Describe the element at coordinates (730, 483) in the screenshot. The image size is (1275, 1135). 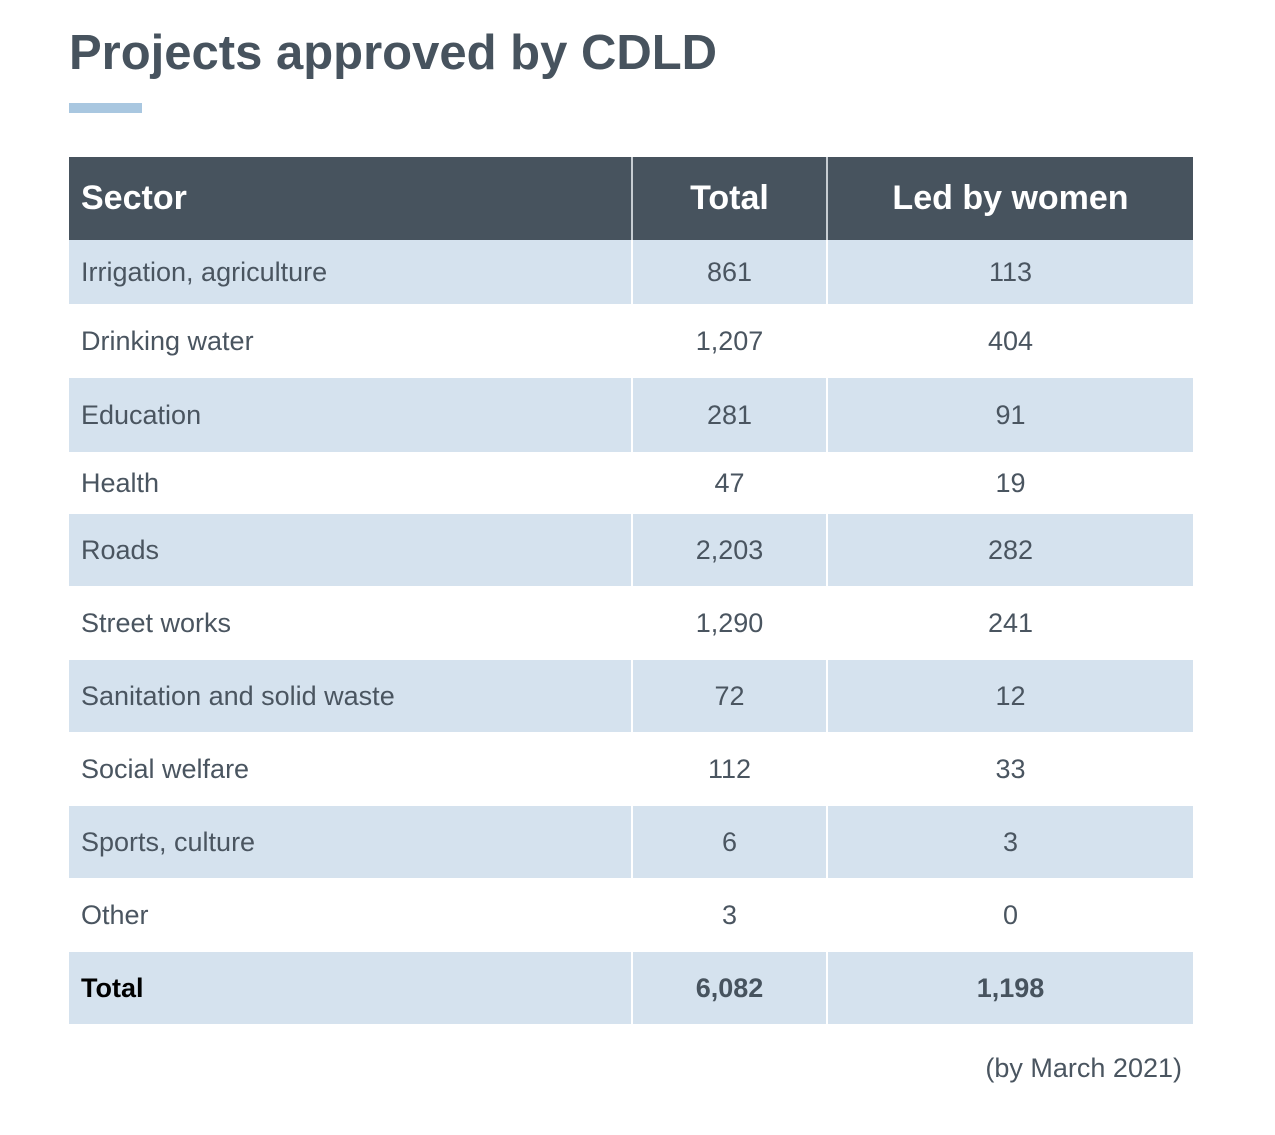
I see `total-cell: 47` at that location.